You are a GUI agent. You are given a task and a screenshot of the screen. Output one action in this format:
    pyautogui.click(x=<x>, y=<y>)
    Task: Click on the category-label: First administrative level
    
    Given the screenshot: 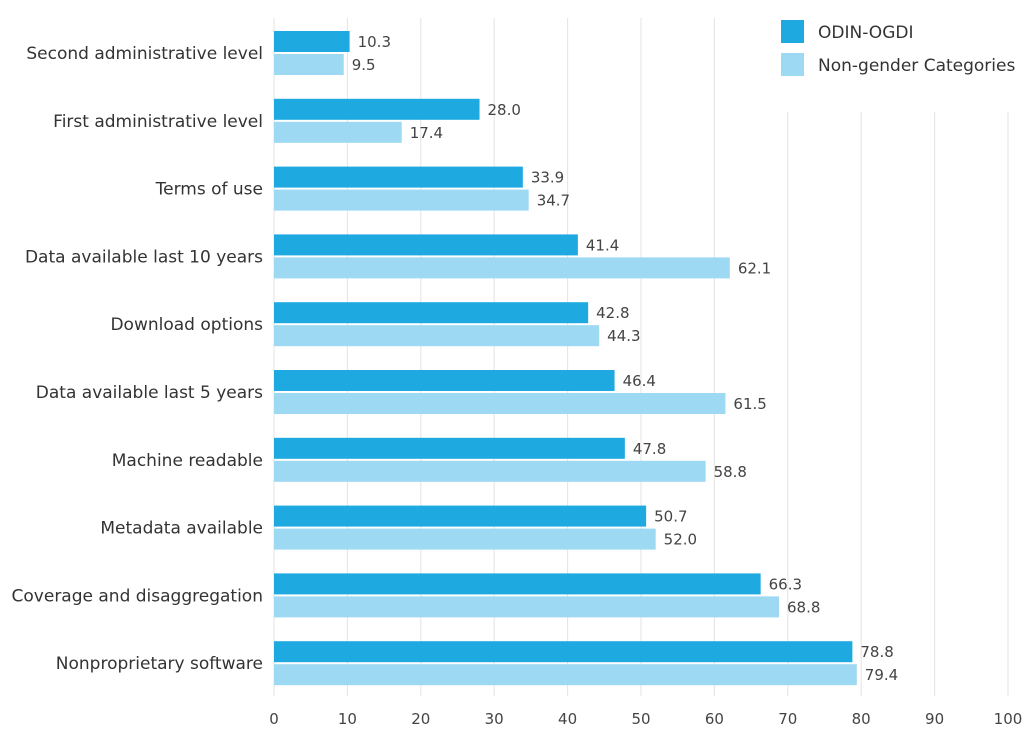 What is the action you would take?
    pyautogui.click(x=158, y=122)
    